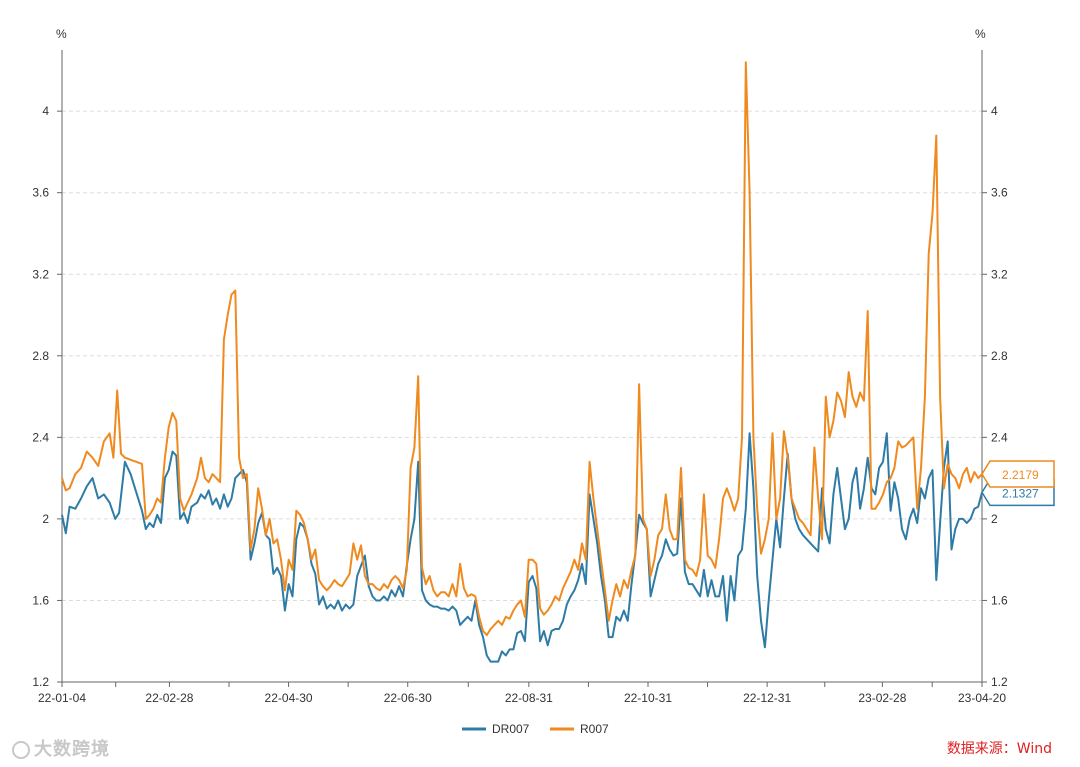 The image size is (1080, 767). I want to click on y-tick-label-right: 3.6, so click(999, 193).